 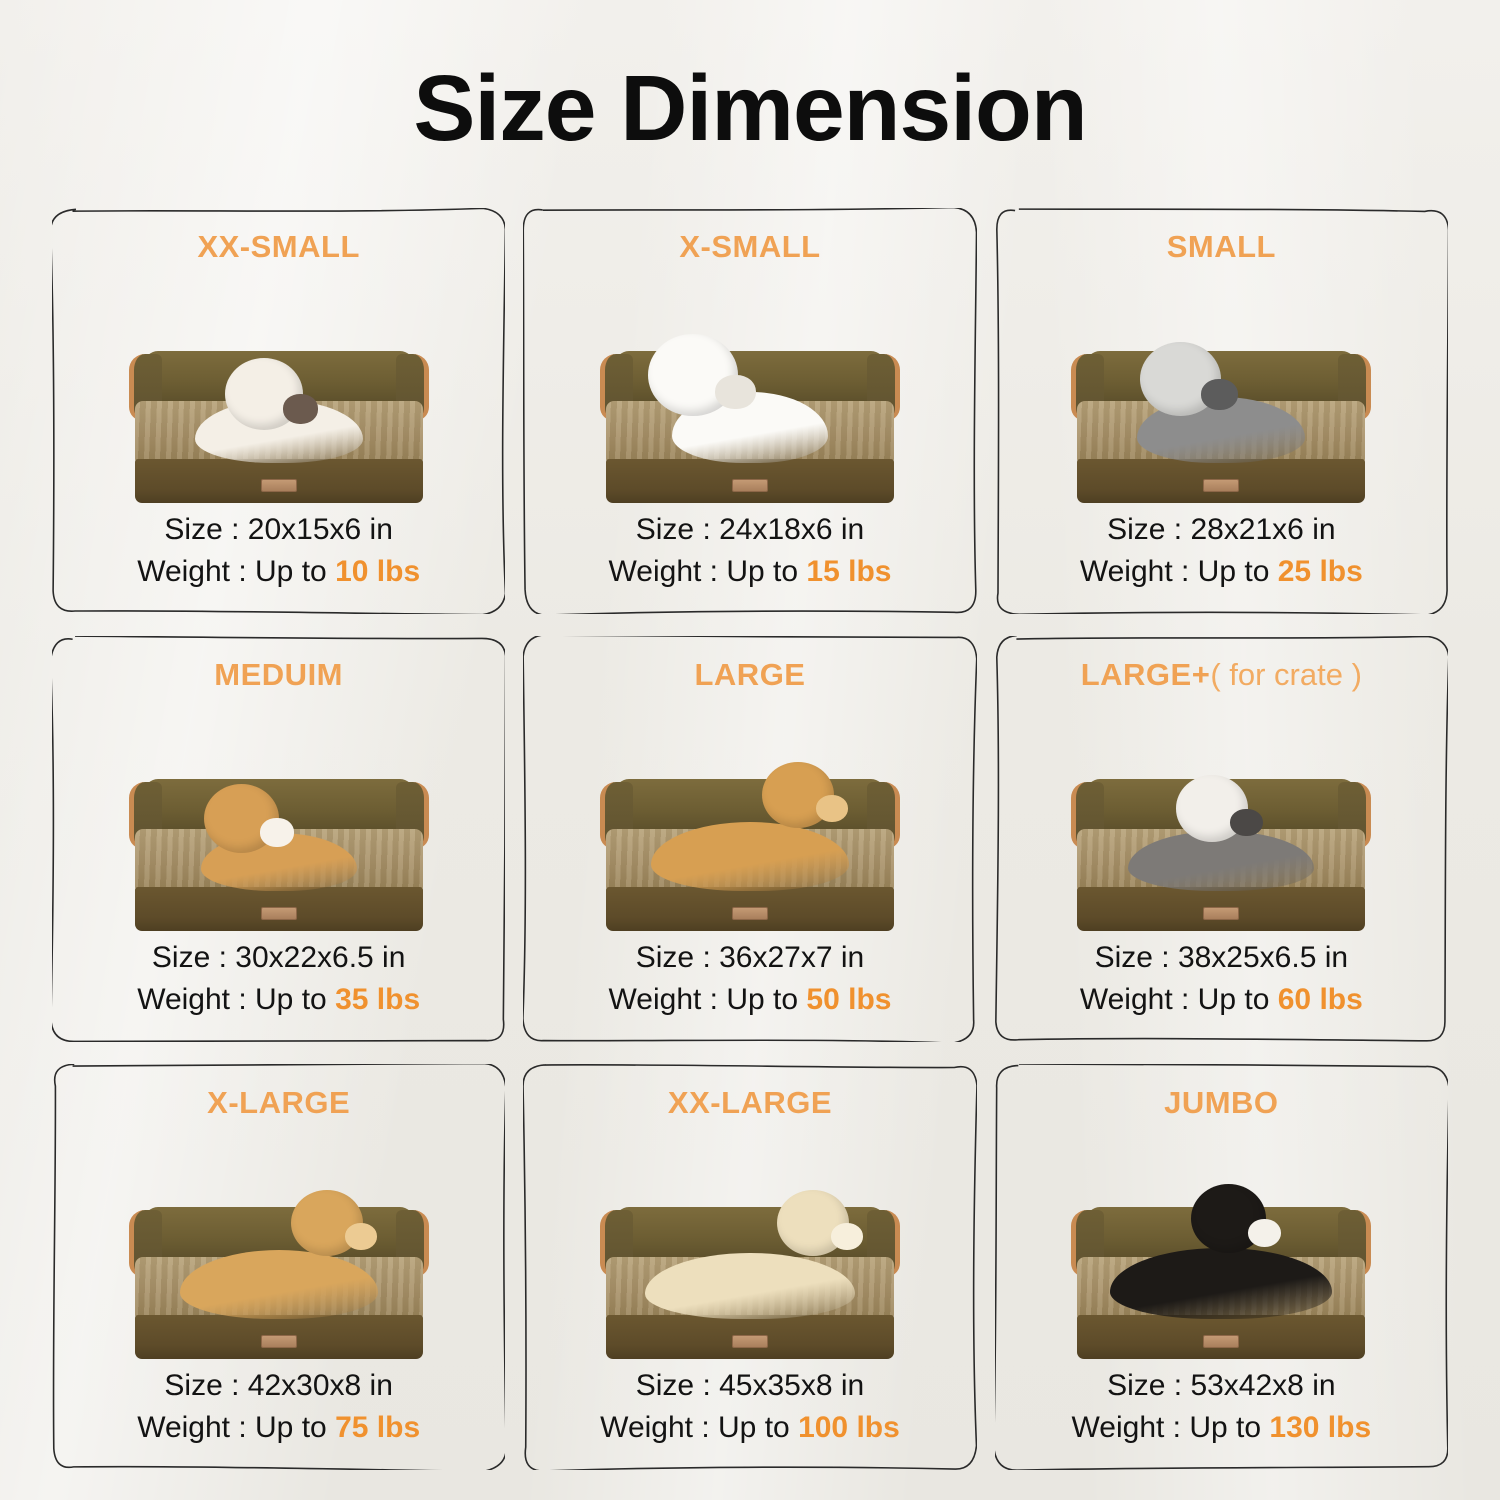 What do you see at coordinates (849, 1428) in the screenshot?
I see `weight-value: 100 lbs` at bounding box center [849, 1428].